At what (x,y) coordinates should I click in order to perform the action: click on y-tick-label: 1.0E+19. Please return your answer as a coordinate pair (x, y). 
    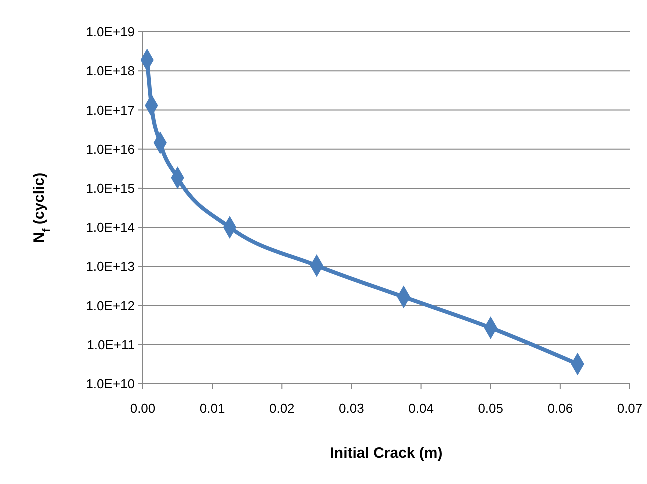
    Looking at the image, I should click on (110, 32).